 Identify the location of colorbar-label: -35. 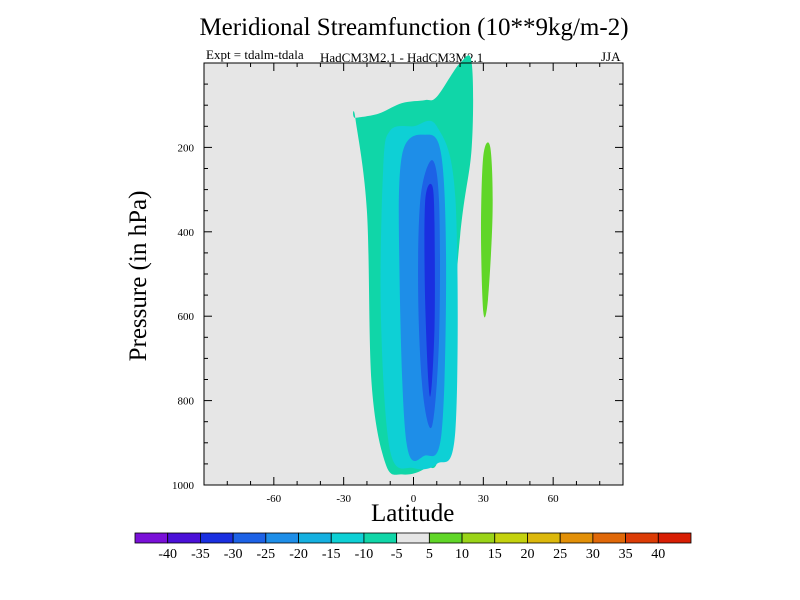
(200, 554).